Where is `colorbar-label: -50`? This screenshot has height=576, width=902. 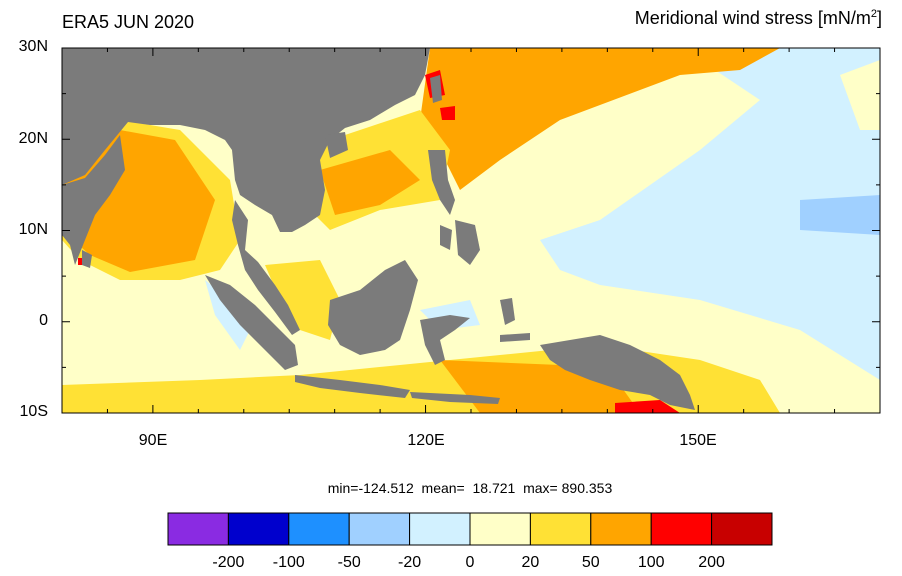
colorbar-label: -50 is located at coordinates (349, 562).